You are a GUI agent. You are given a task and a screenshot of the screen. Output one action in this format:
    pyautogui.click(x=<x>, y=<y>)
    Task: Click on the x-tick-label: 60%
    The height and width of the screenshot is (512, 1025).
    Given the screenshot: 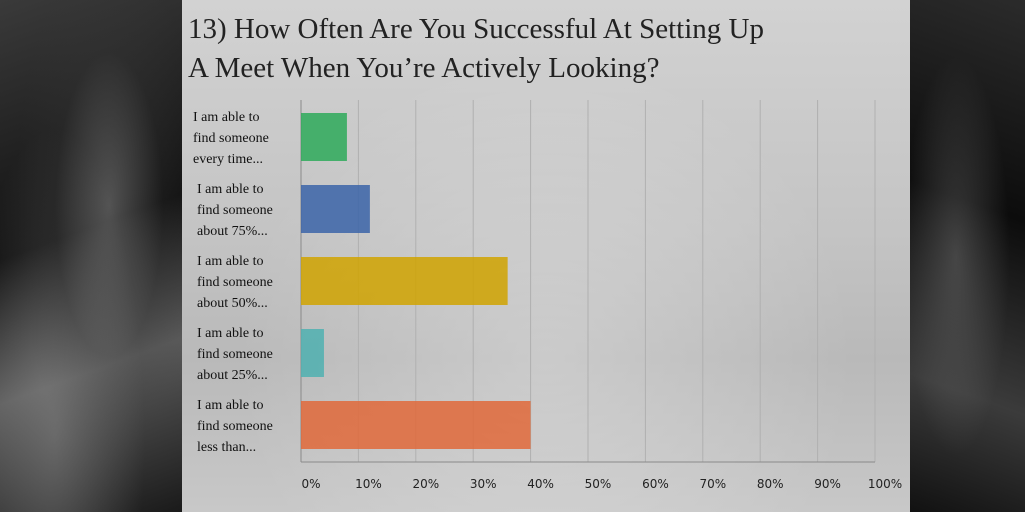 What is the action you would take?
    pyautogui.click(x=655, y=484)
    